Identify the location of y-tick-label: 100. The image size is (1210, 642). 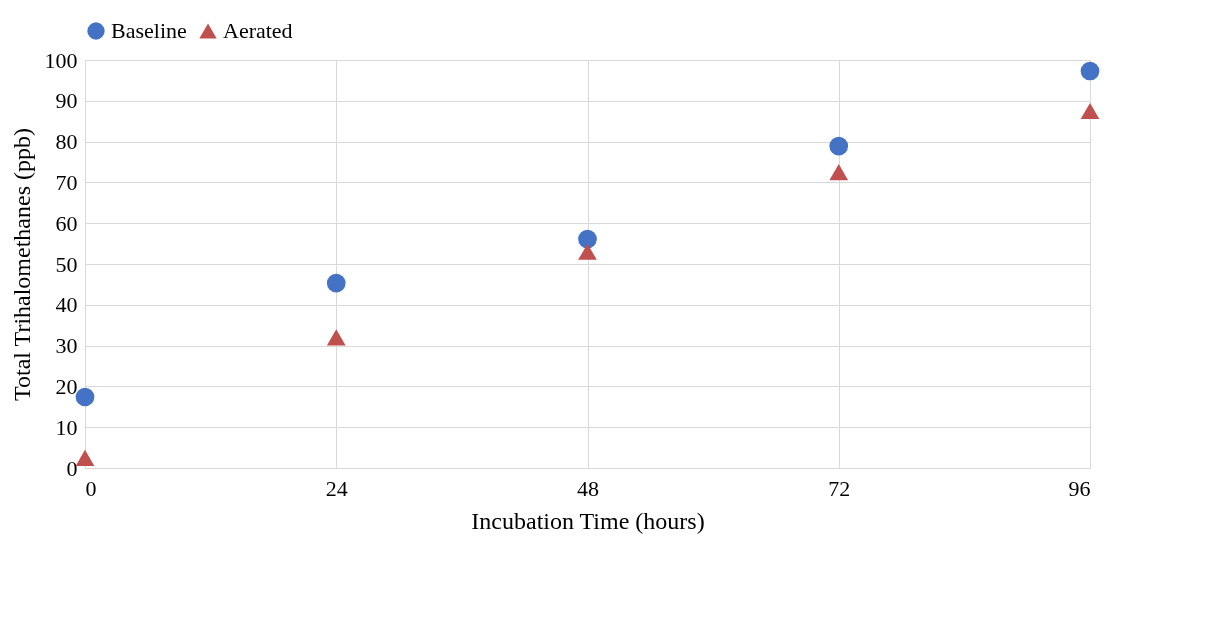
(61, 60).